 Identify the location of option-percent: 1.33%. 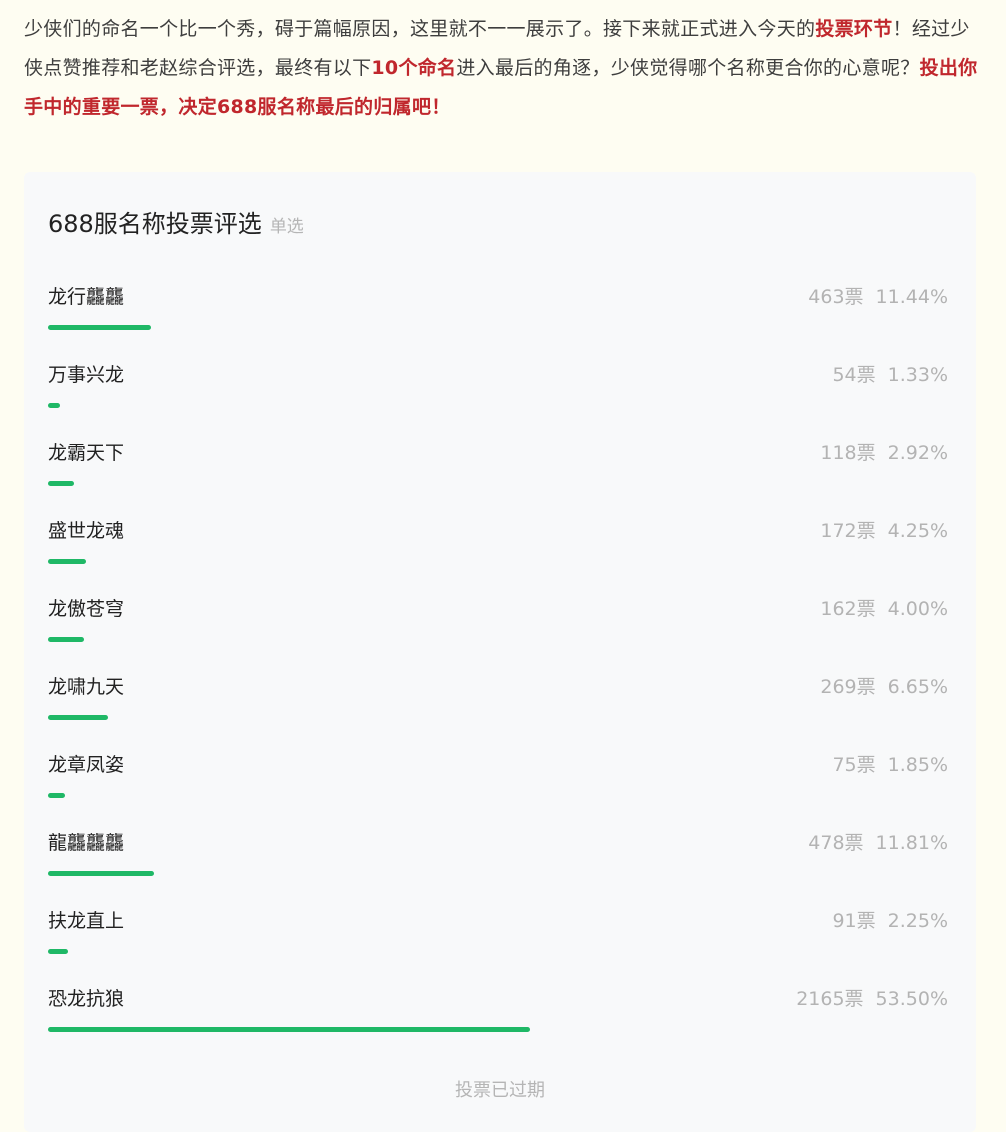
(917, 375).